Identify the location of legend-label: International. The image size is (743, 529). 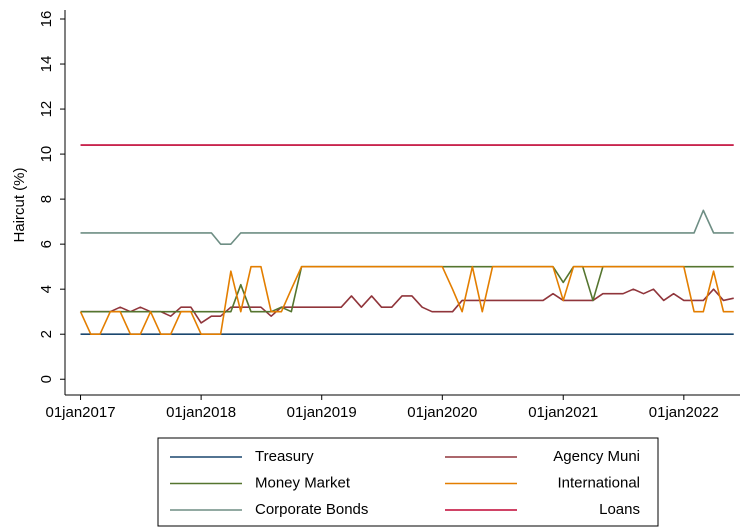
(598, 482).